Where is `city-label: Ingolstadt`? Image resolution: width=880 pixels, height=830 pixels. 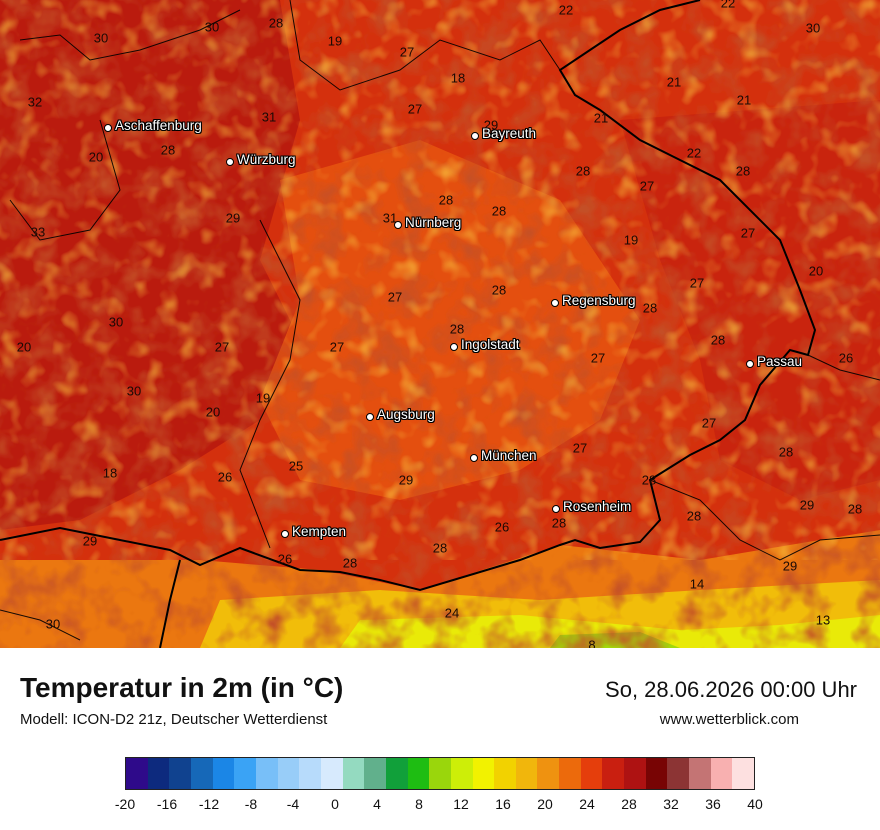 city-label: Ingolstadt is located at coordinates (490, 344).